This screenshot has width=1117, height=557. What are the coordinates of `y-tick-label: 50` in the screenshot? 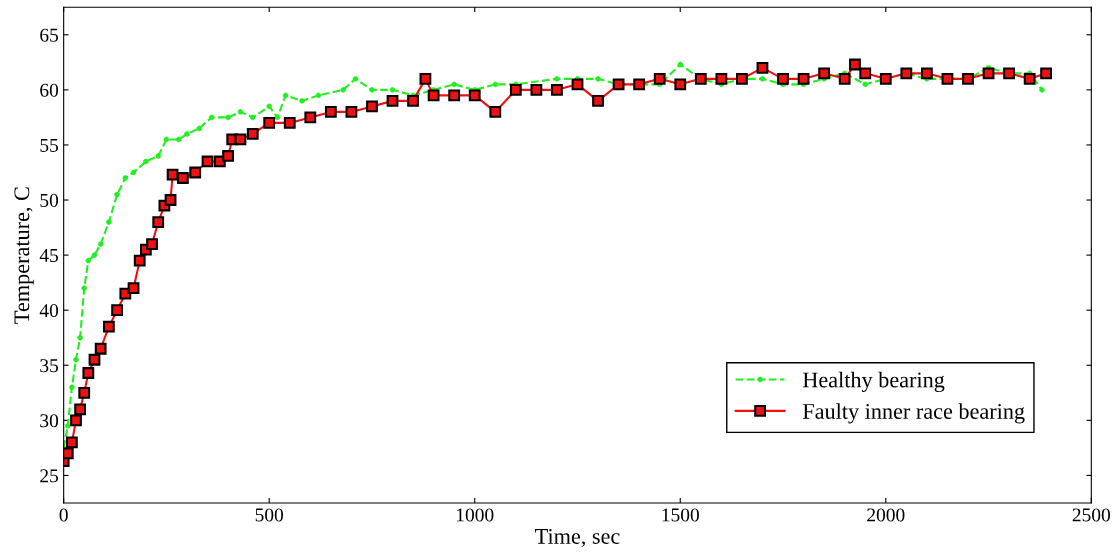 It's located at (49, 200).